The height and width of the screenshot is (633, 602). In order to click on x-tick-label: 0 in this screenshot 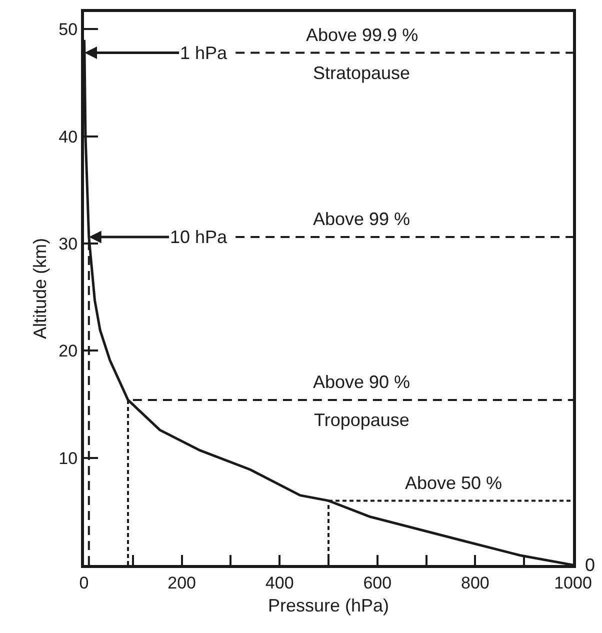, I will do `click(84, 582)`.